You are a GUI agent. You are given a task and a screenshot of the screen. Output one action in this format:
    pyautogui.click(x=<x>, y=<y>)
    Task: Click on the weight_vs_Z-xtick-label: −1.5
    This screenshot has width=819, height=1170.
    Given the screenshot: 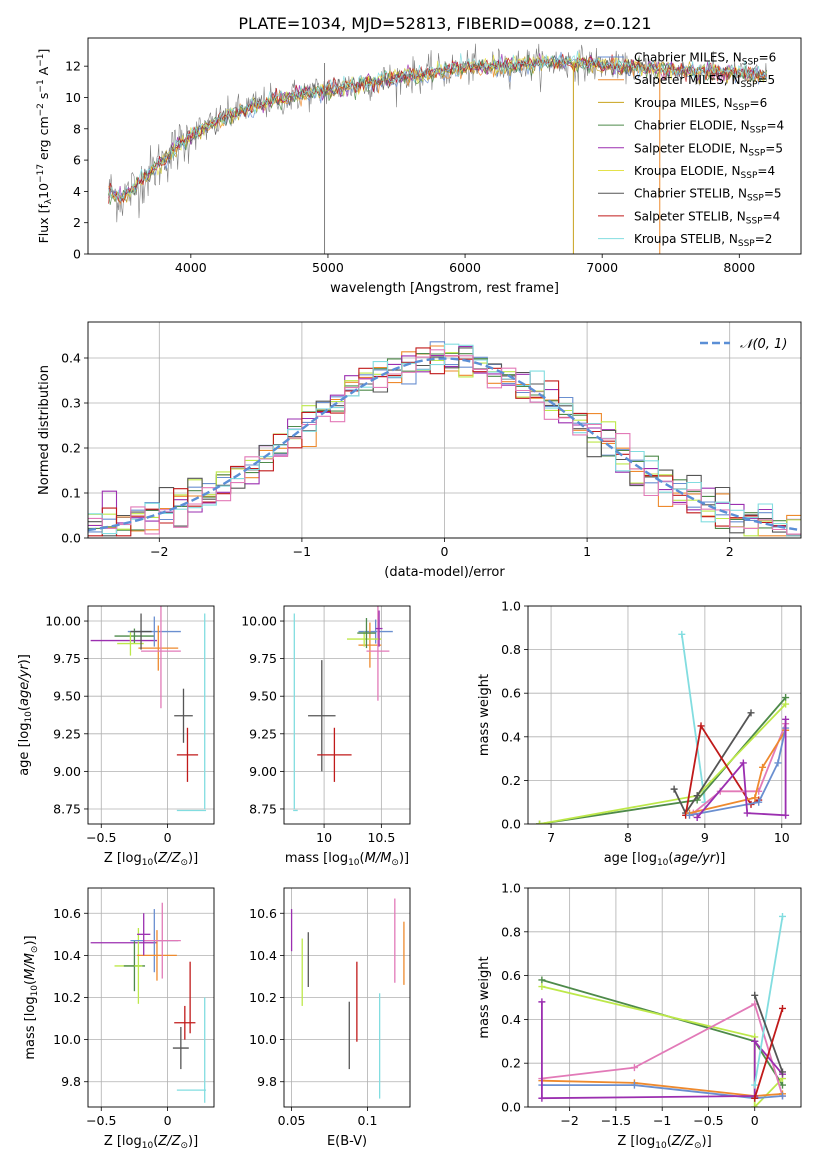 What is the action you would take?
    pyautogui.click(x=616, y=1120)
    